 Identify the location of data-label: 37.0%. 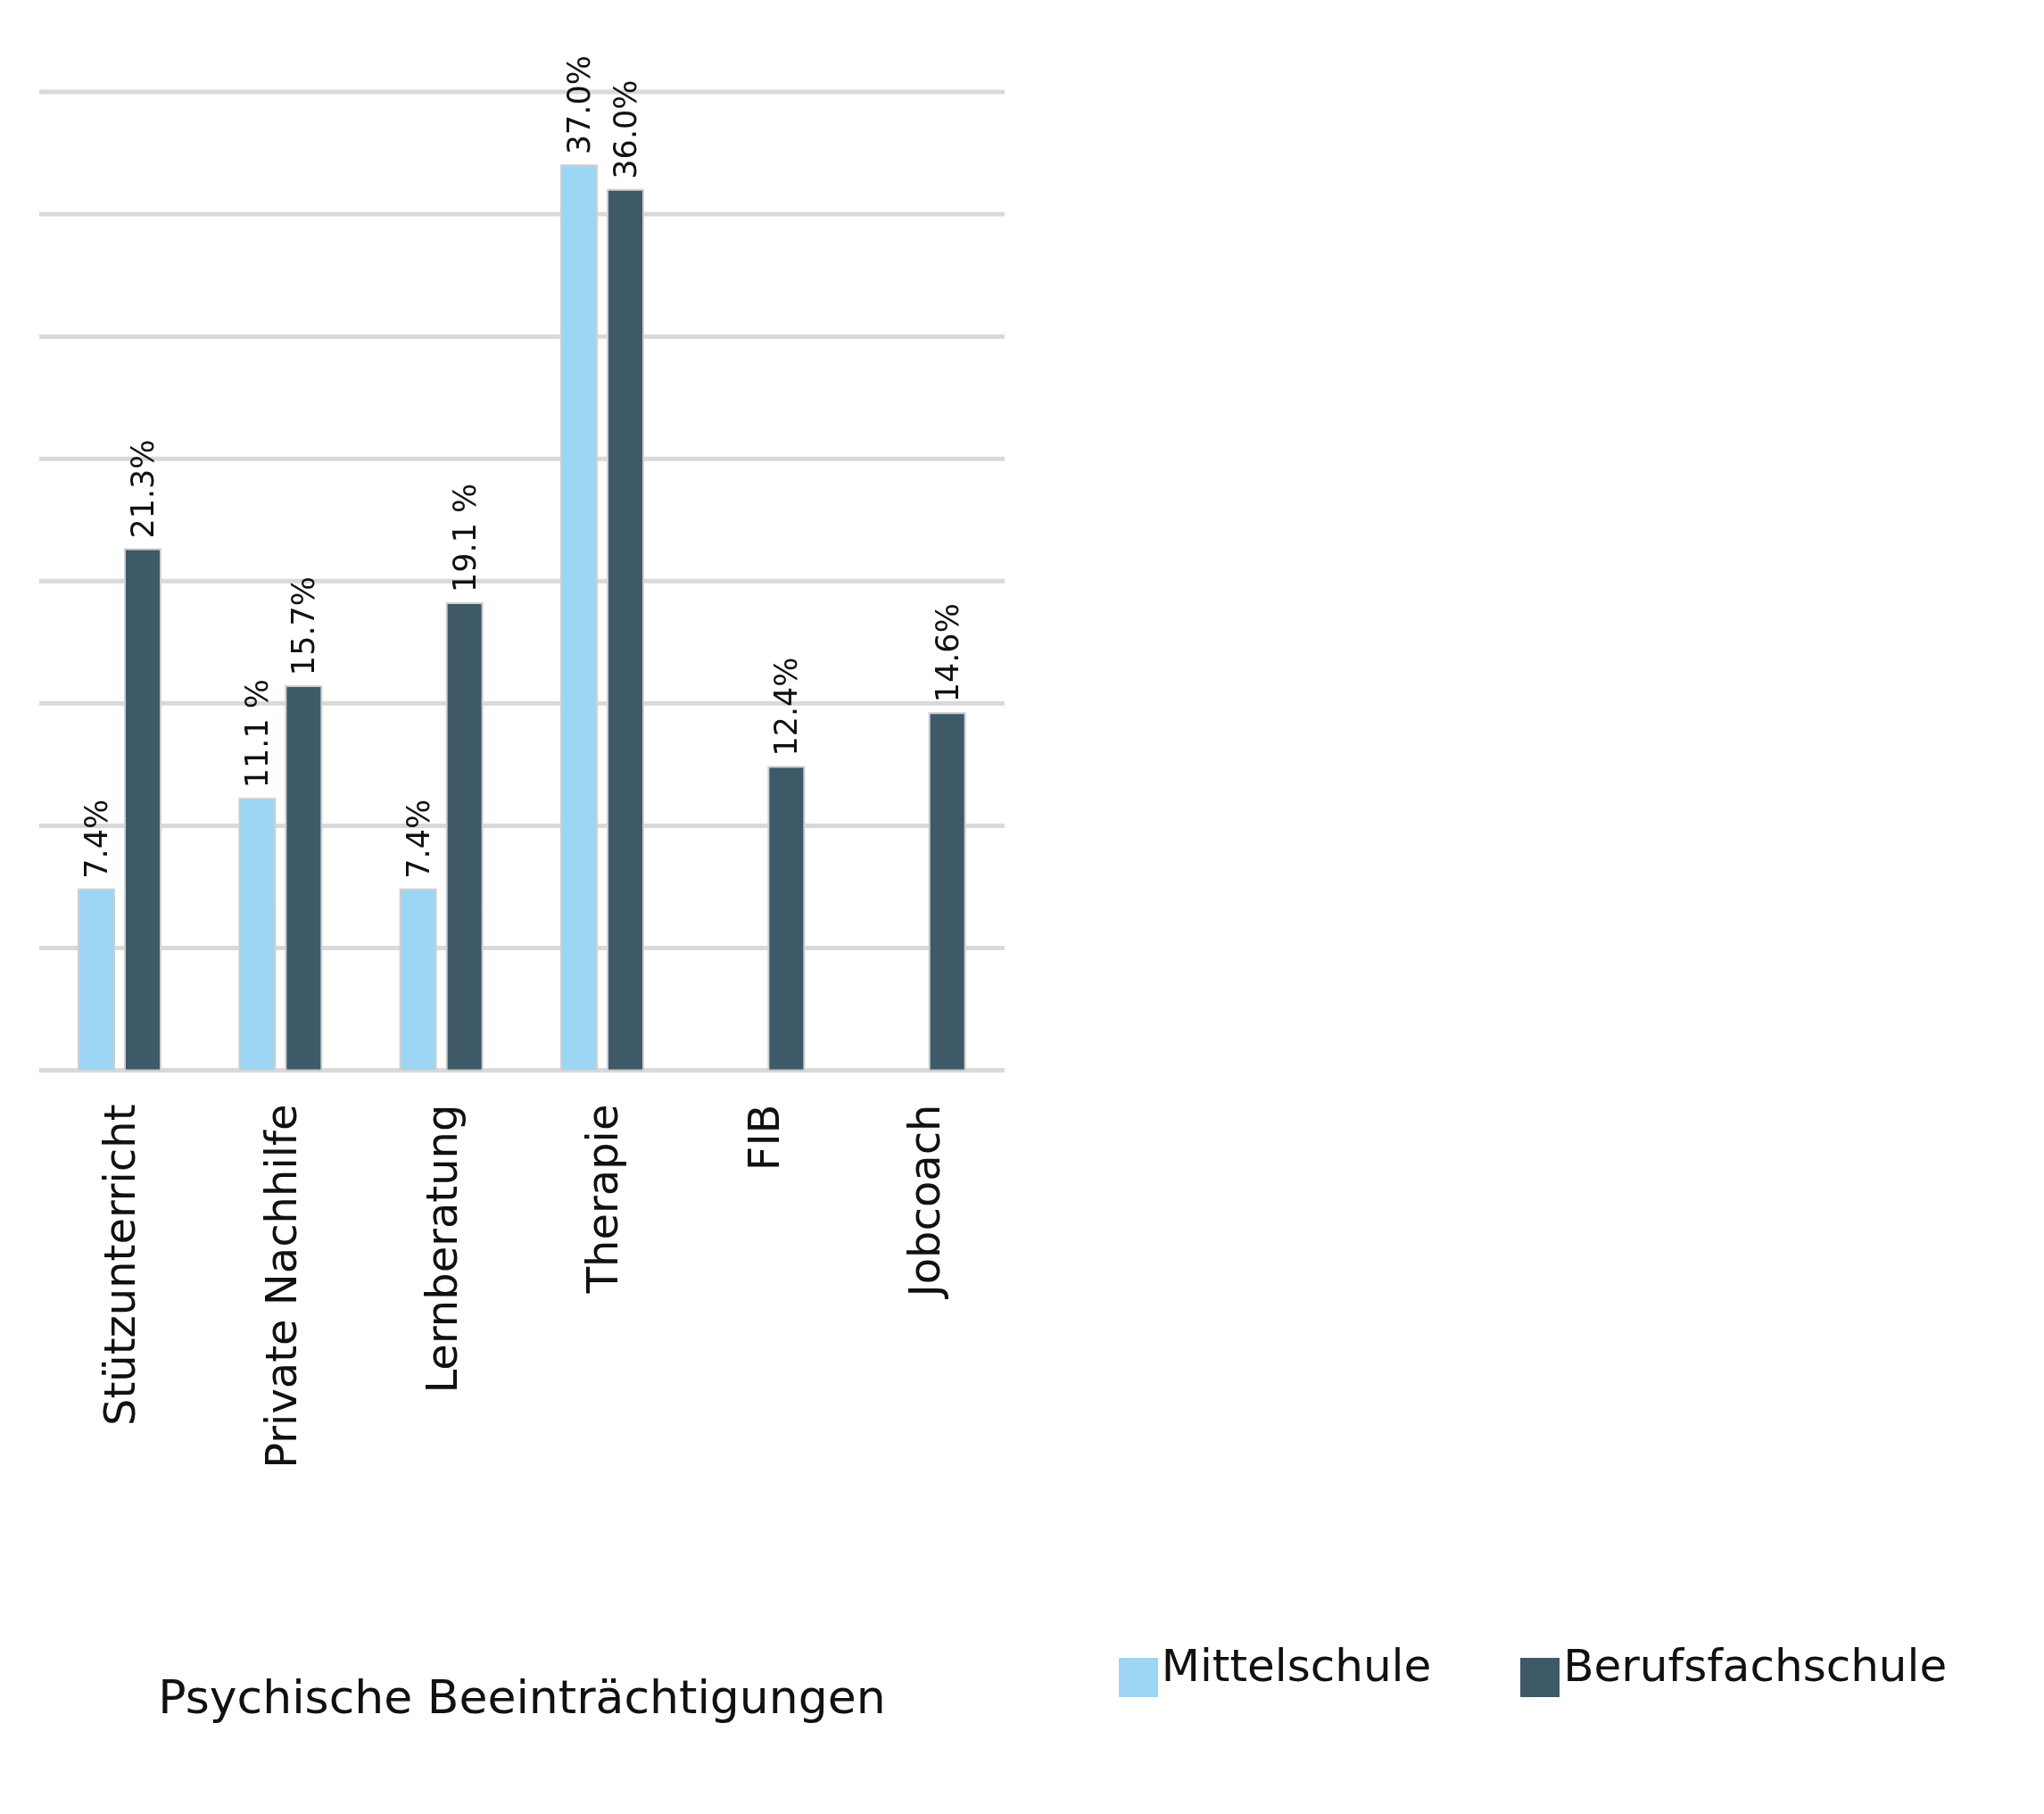
(579, 105).